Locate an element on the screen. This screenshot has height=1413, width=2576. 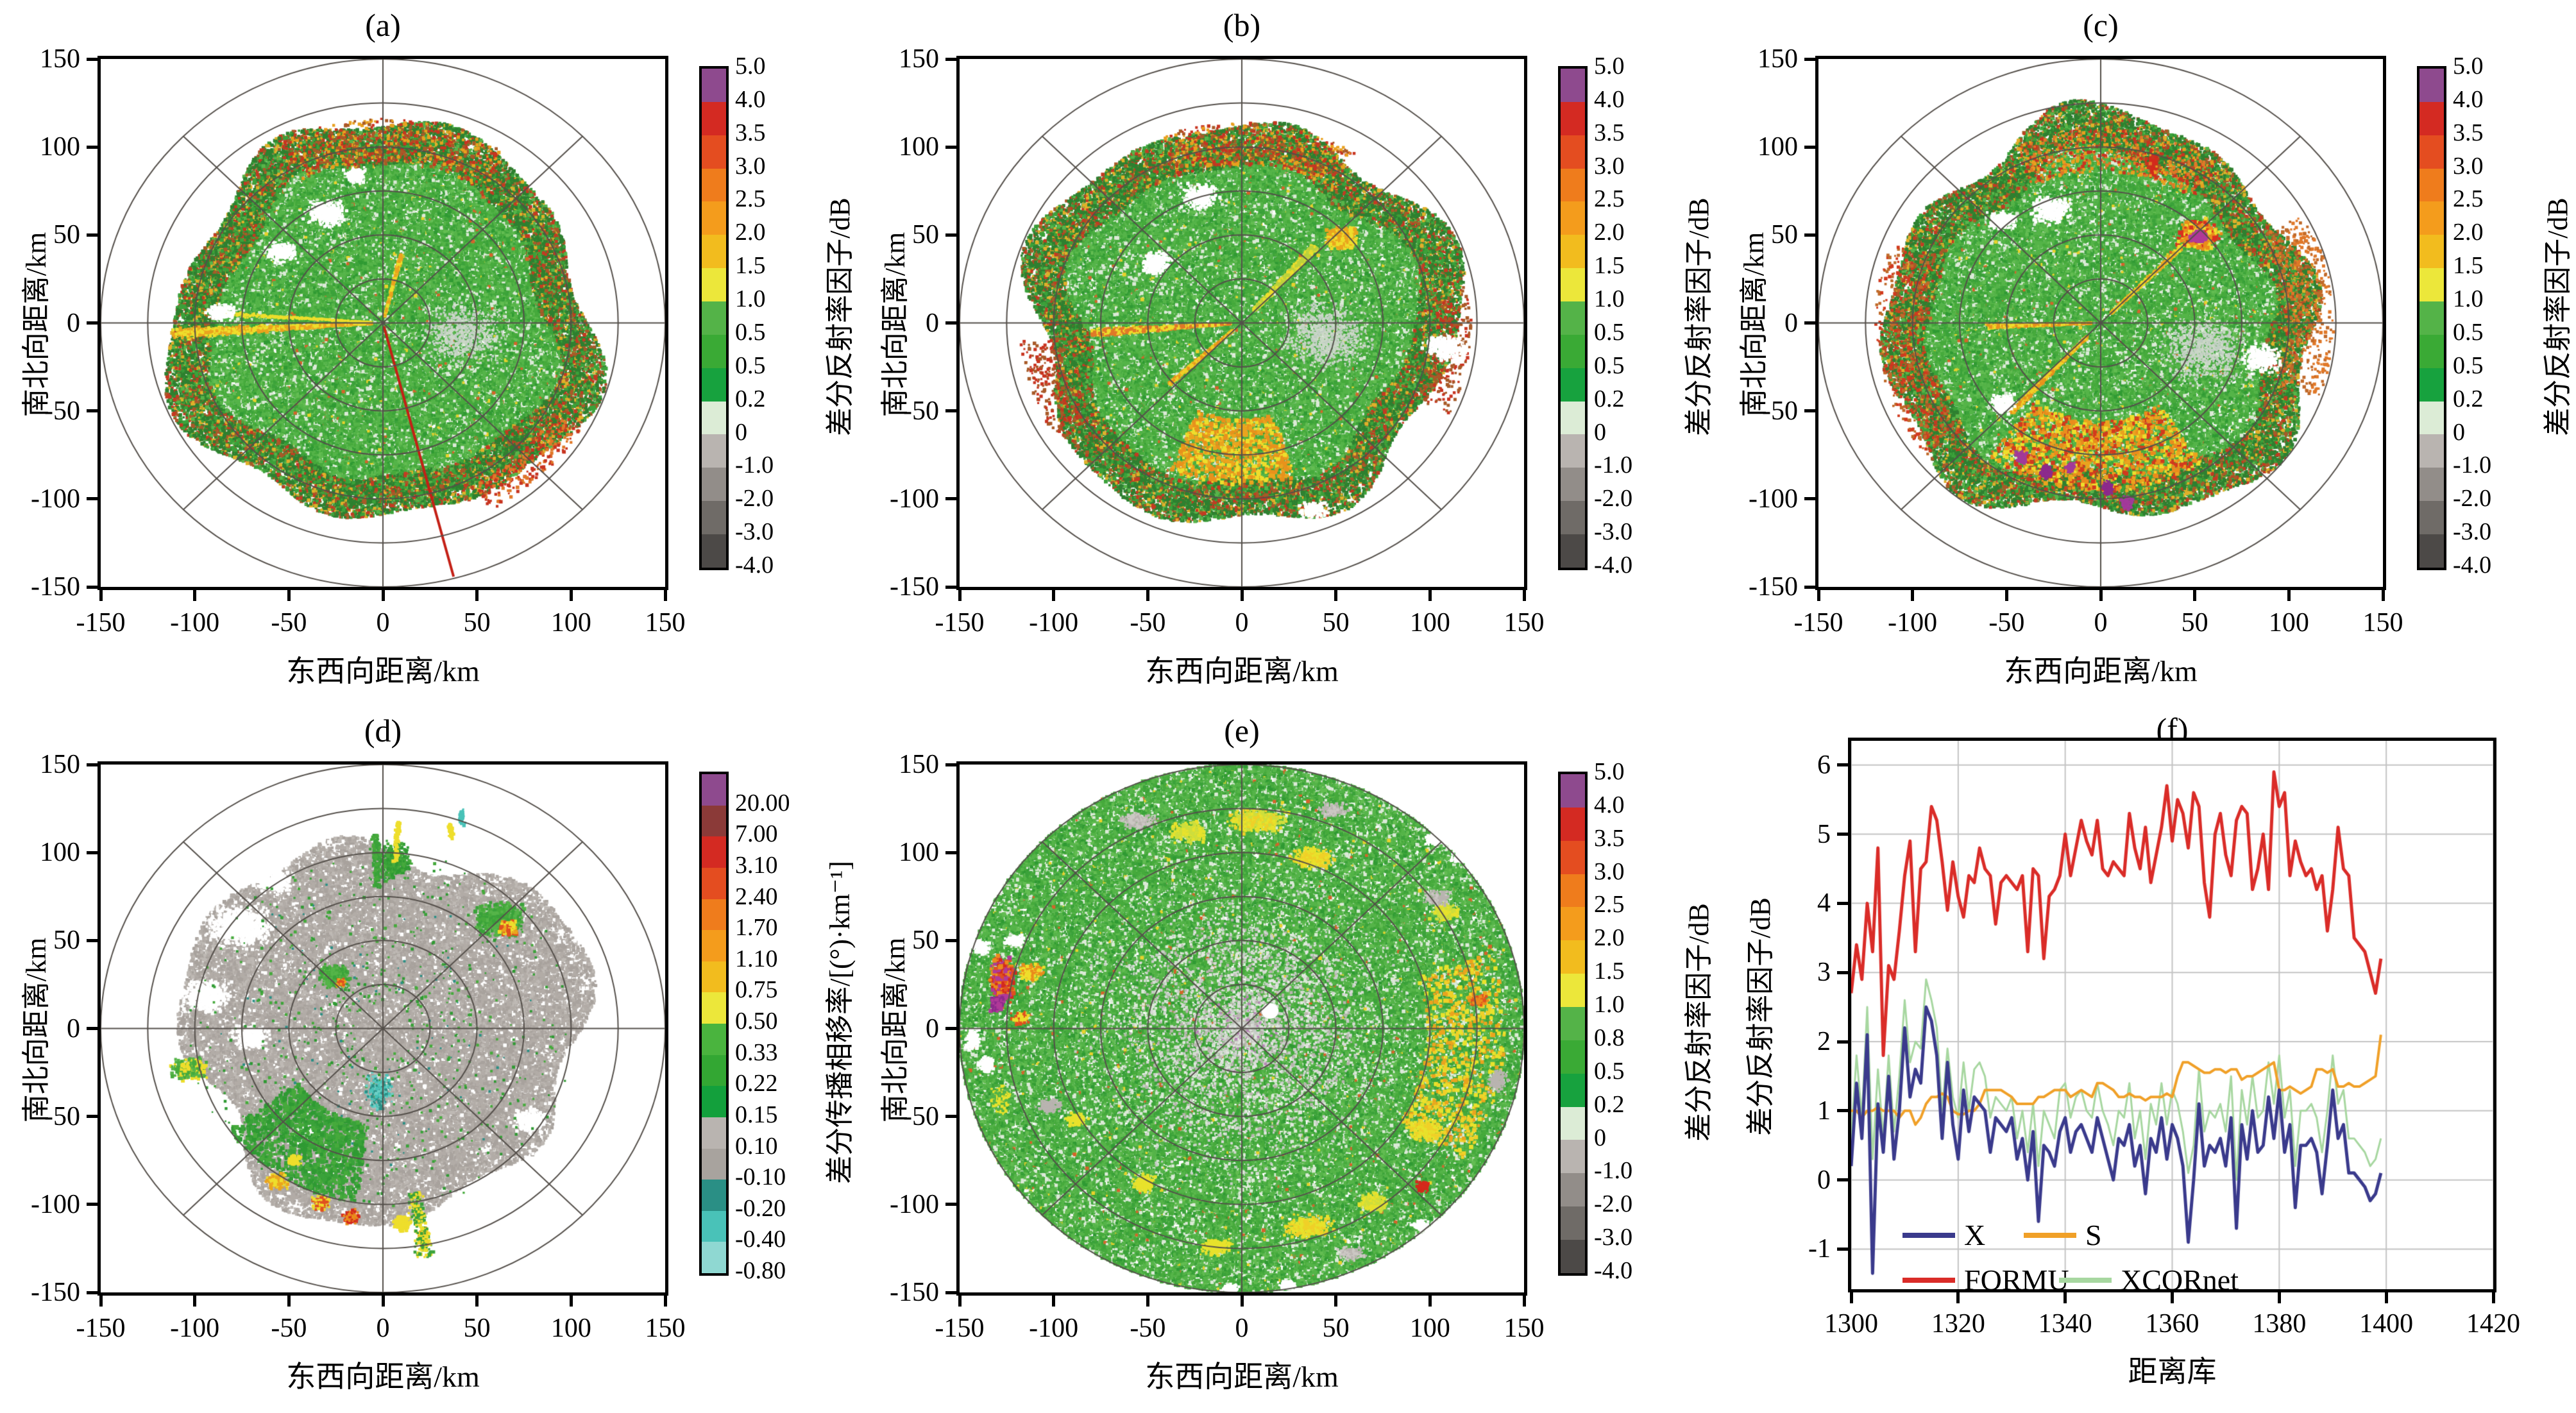
colorbar-tick-label: 20.00 is located at coordinates (762, 802).